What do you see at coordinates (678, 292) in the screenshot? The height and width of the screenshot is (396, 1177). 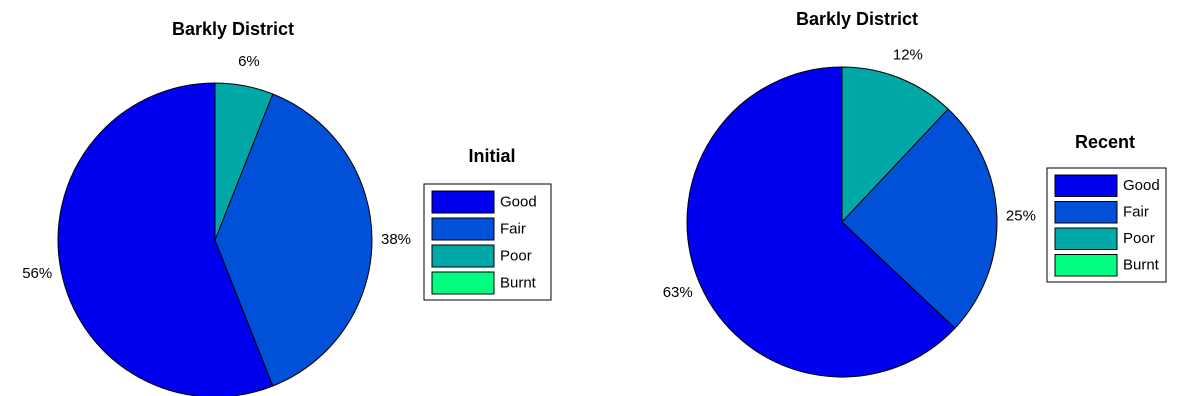 I see `data-label: 63%` at bounding box center [678, 292].